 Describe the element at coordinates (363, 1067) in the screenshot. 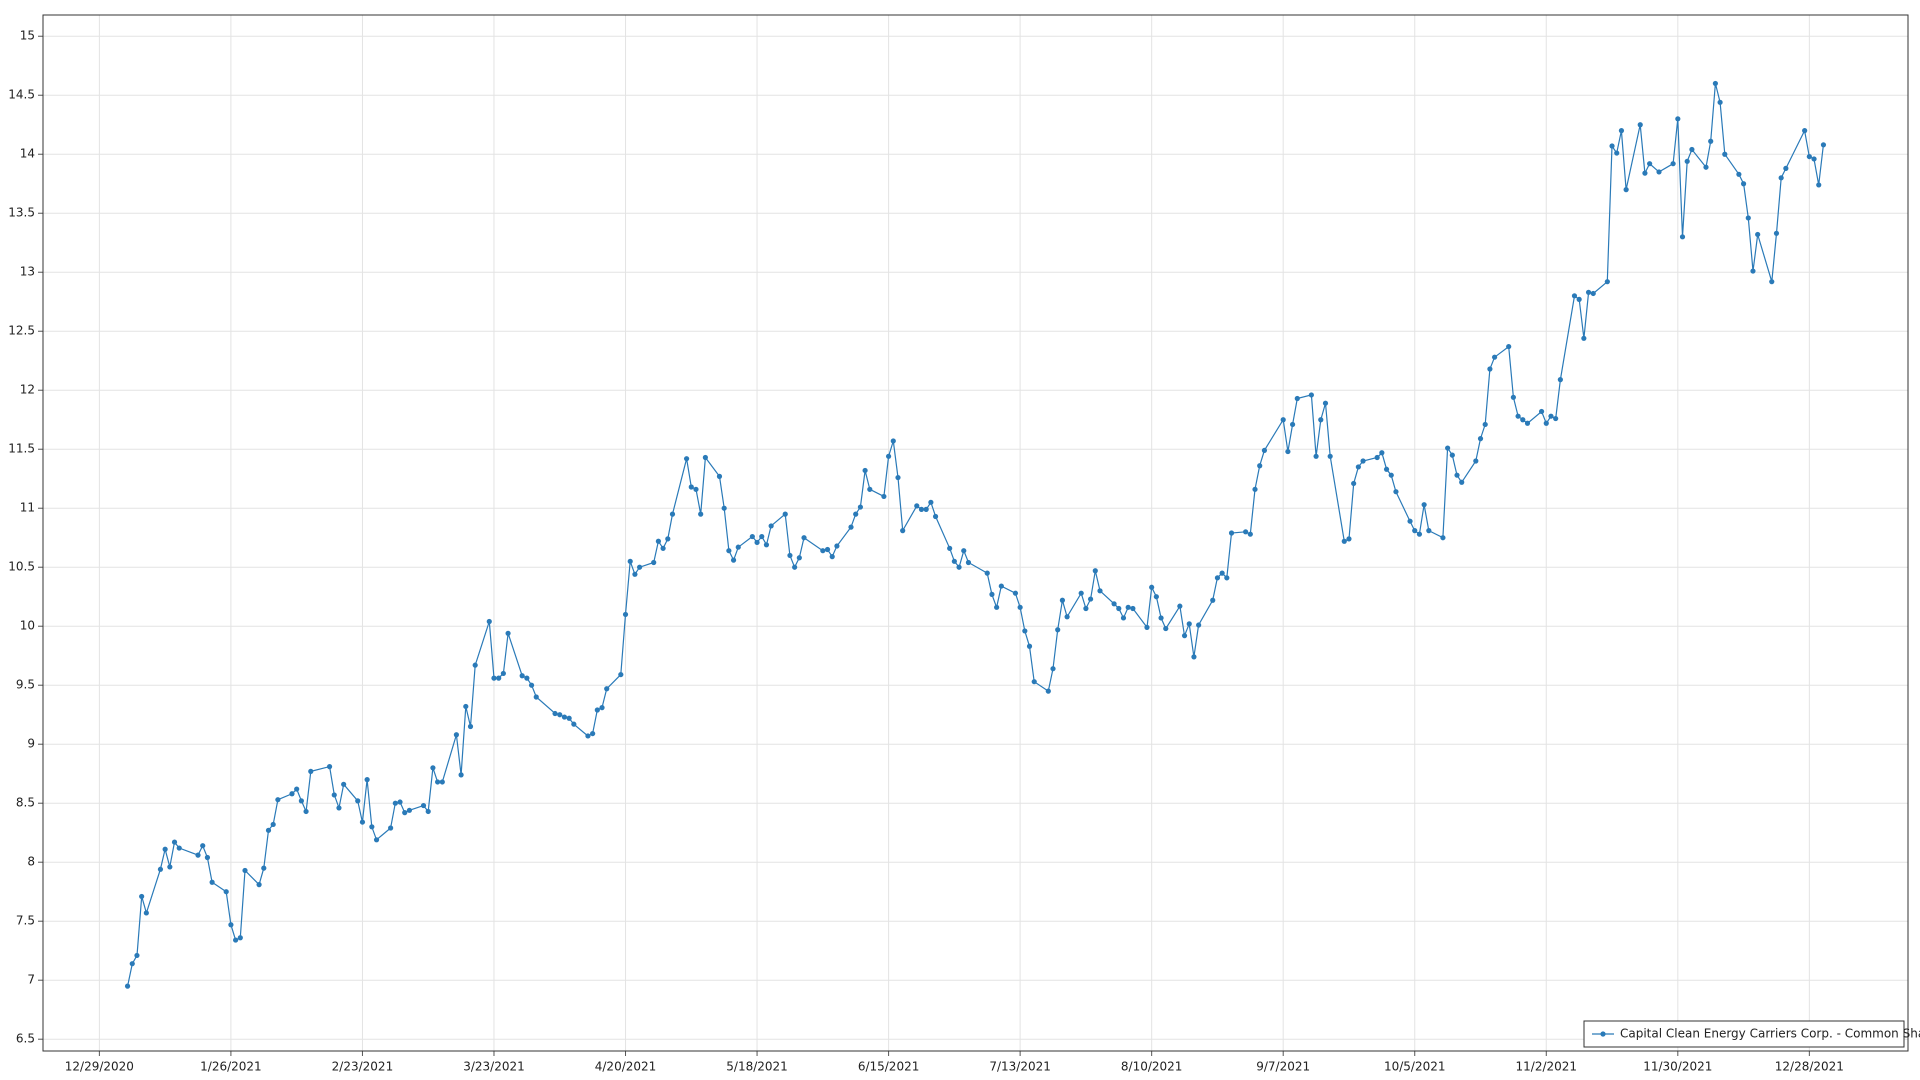

I see `x-tick-label: 2/23/2021` at that location.